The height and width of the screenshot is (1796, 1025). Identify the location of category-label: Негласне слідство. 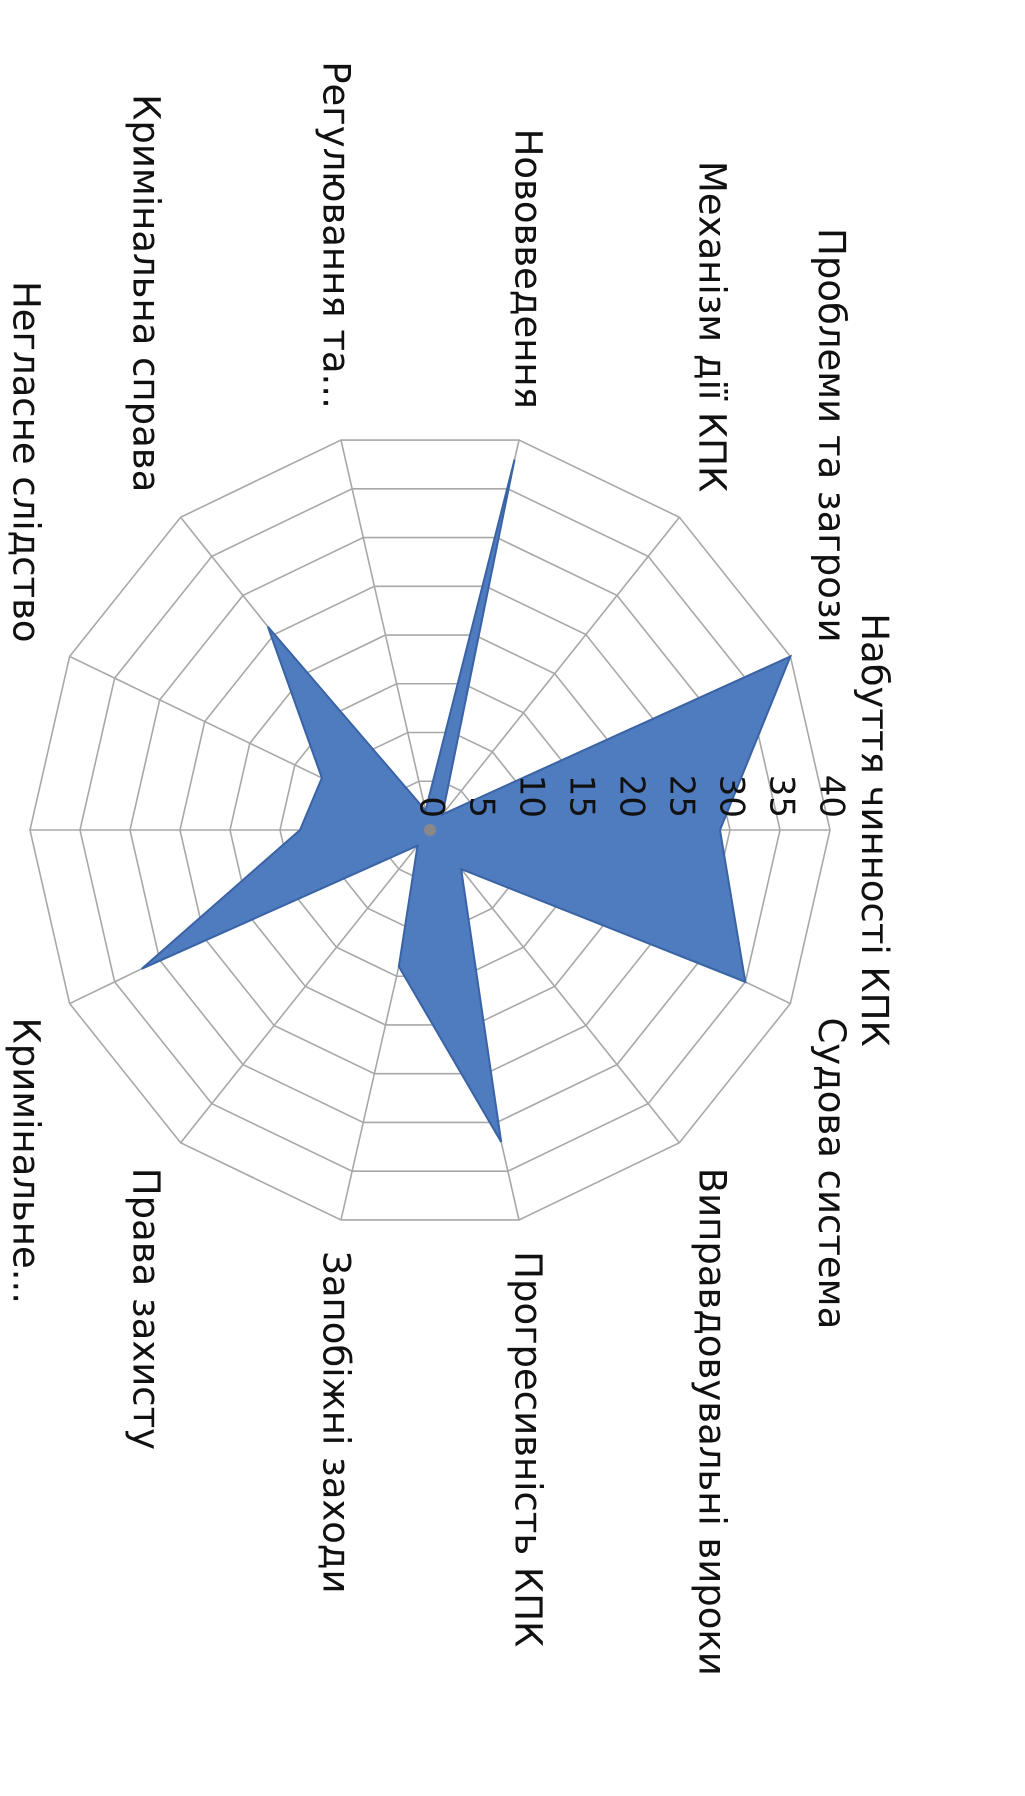
(26, 462).